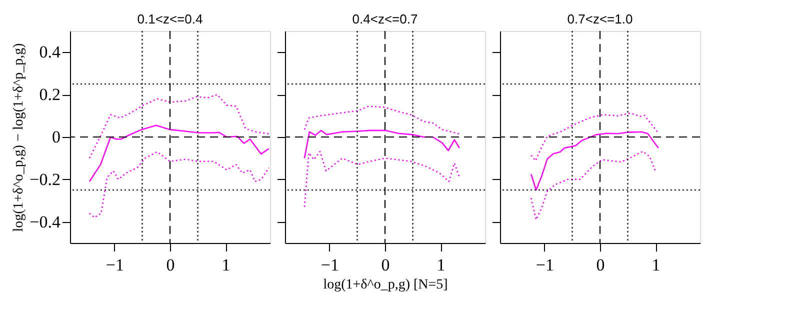 This screenshot has height=334, width=789. Describe the element at coordinates (19, 137) in the screenshot. I see `y-axis-title: log(1+δ^o_p,g) − log(1+δ^p_p,g)` at that location.